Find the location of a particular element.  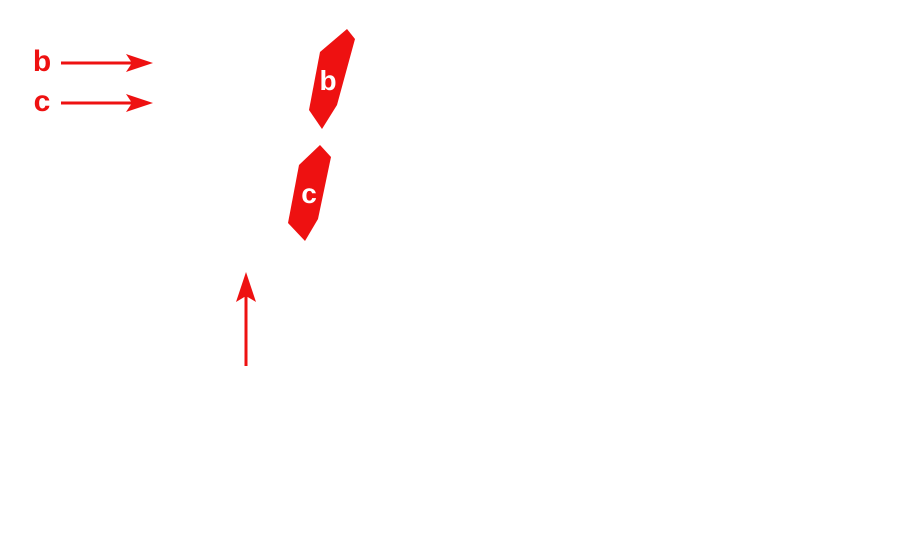

shape-c-body is located at coordinates (309, 193).